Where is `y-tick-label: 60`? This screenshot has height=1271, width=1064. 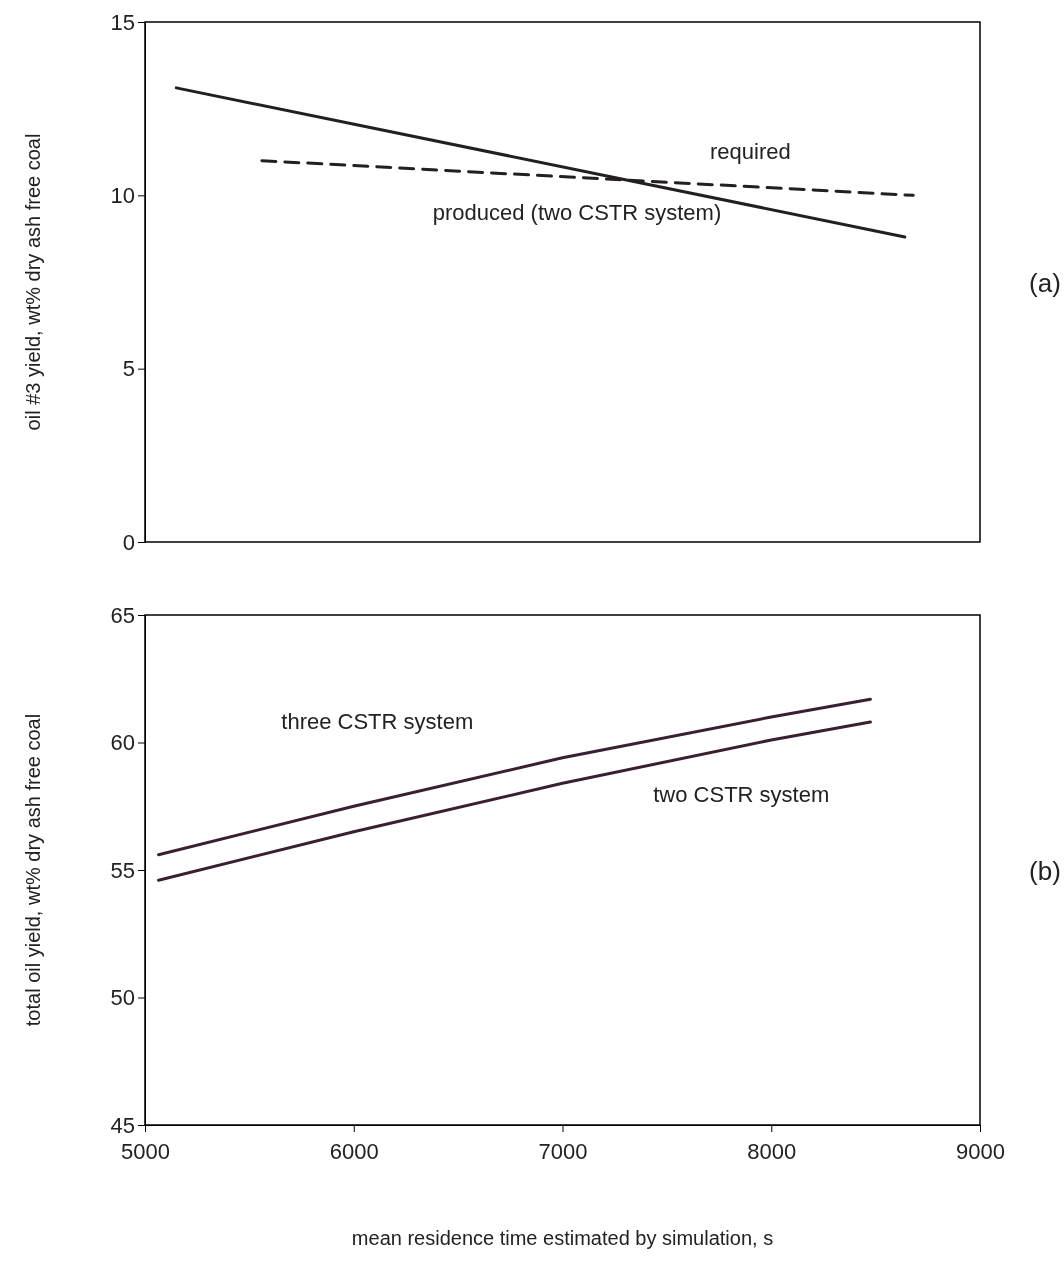 y-tick-label: 60 is located at coordinates (122, 743).